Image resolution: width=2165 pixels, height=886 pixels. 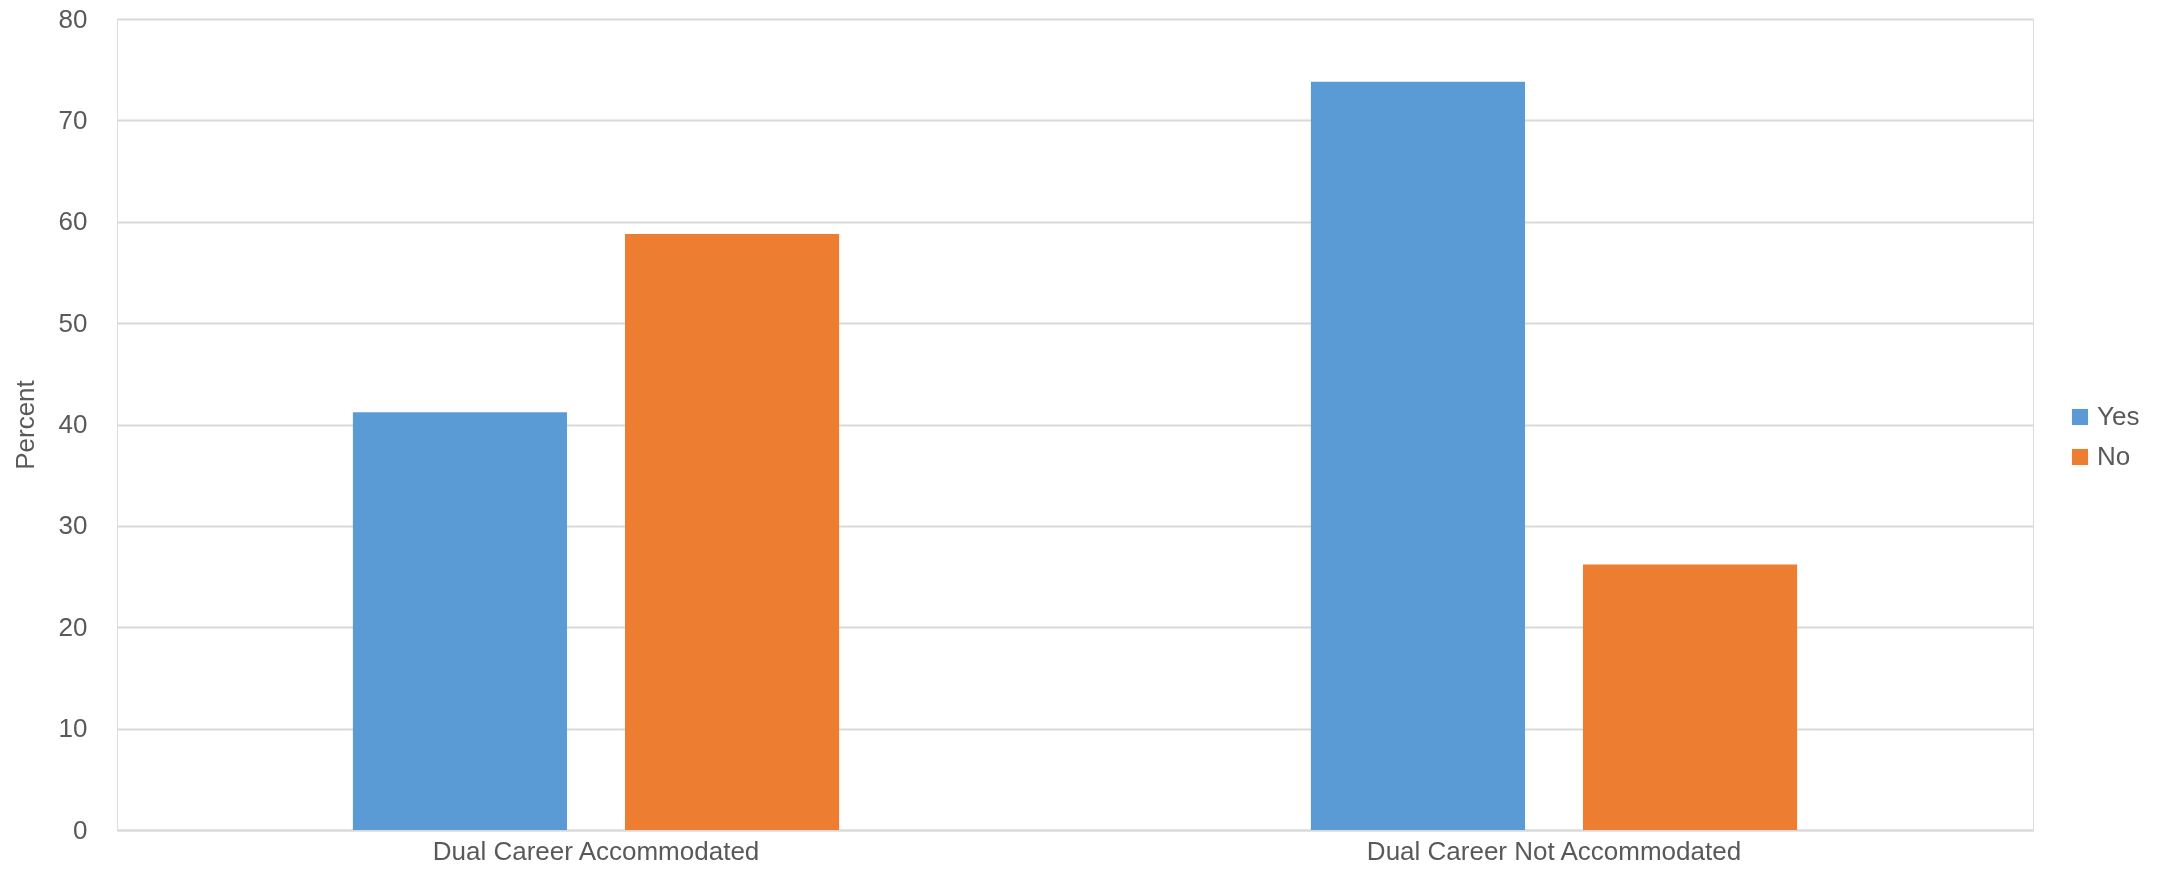 I want to click on y-tick-label: 80, so click(x=73, y=18).